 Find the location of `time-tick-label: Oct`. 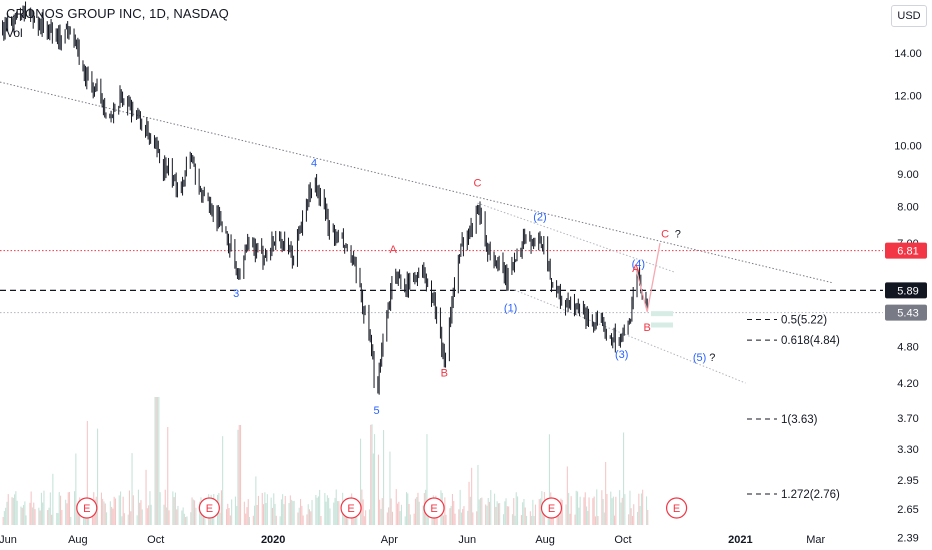

time-tick-label: Oct is located at coordinates (155, 540).